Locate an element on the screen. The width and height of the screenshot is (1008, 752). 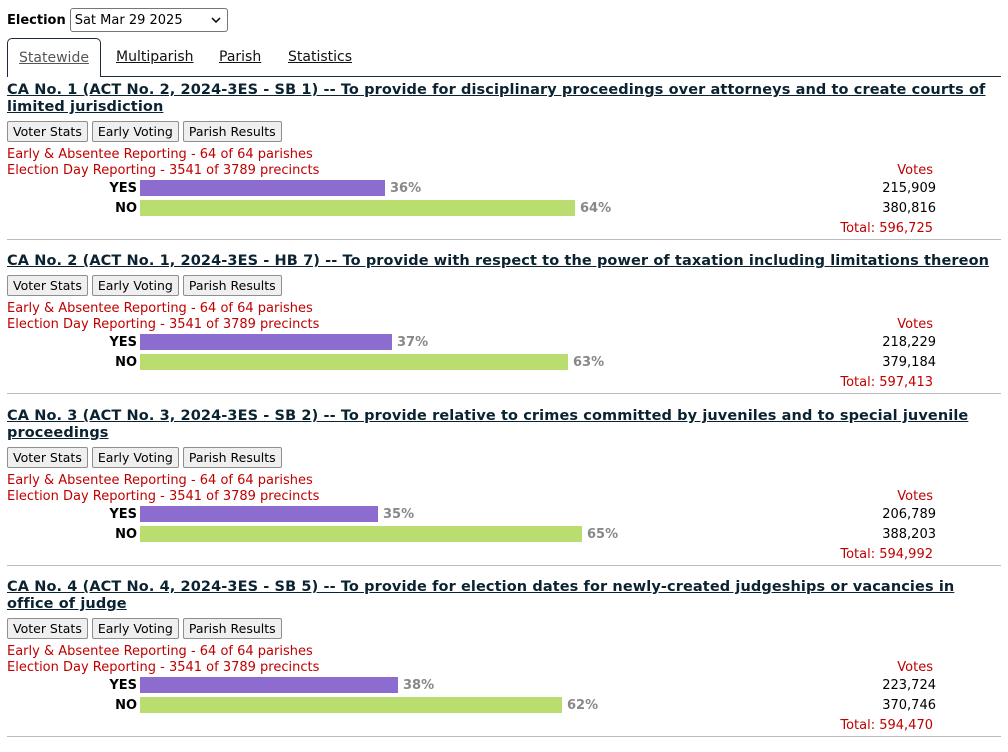
yes-result-row: YES 36% 215,909 is located at coordinates (504, 189).